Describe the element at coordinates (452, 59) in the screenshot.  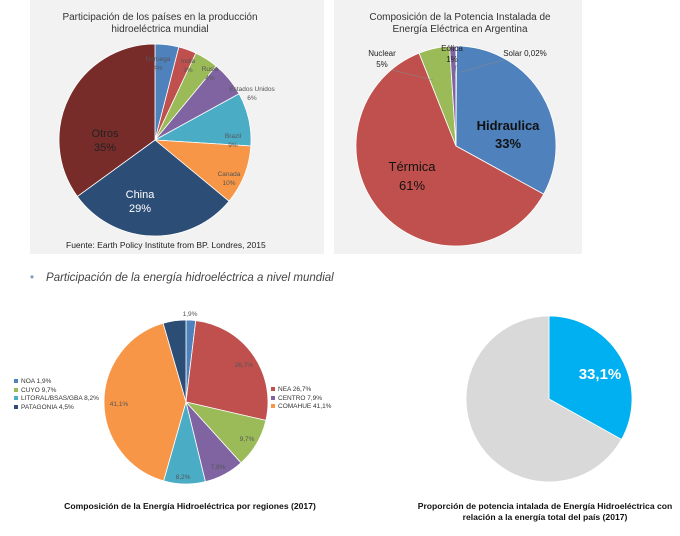
I see `chart2-label-eolica-value: 1%` at that location.